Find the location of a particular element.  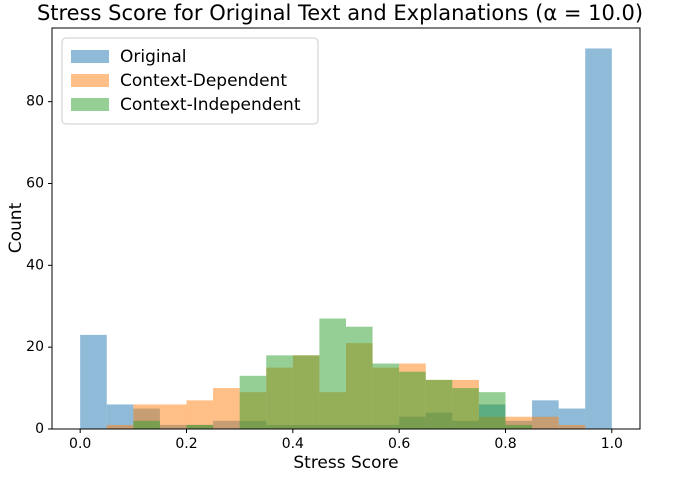

y-tick-label: 40 is located at coordinates (35, 265).